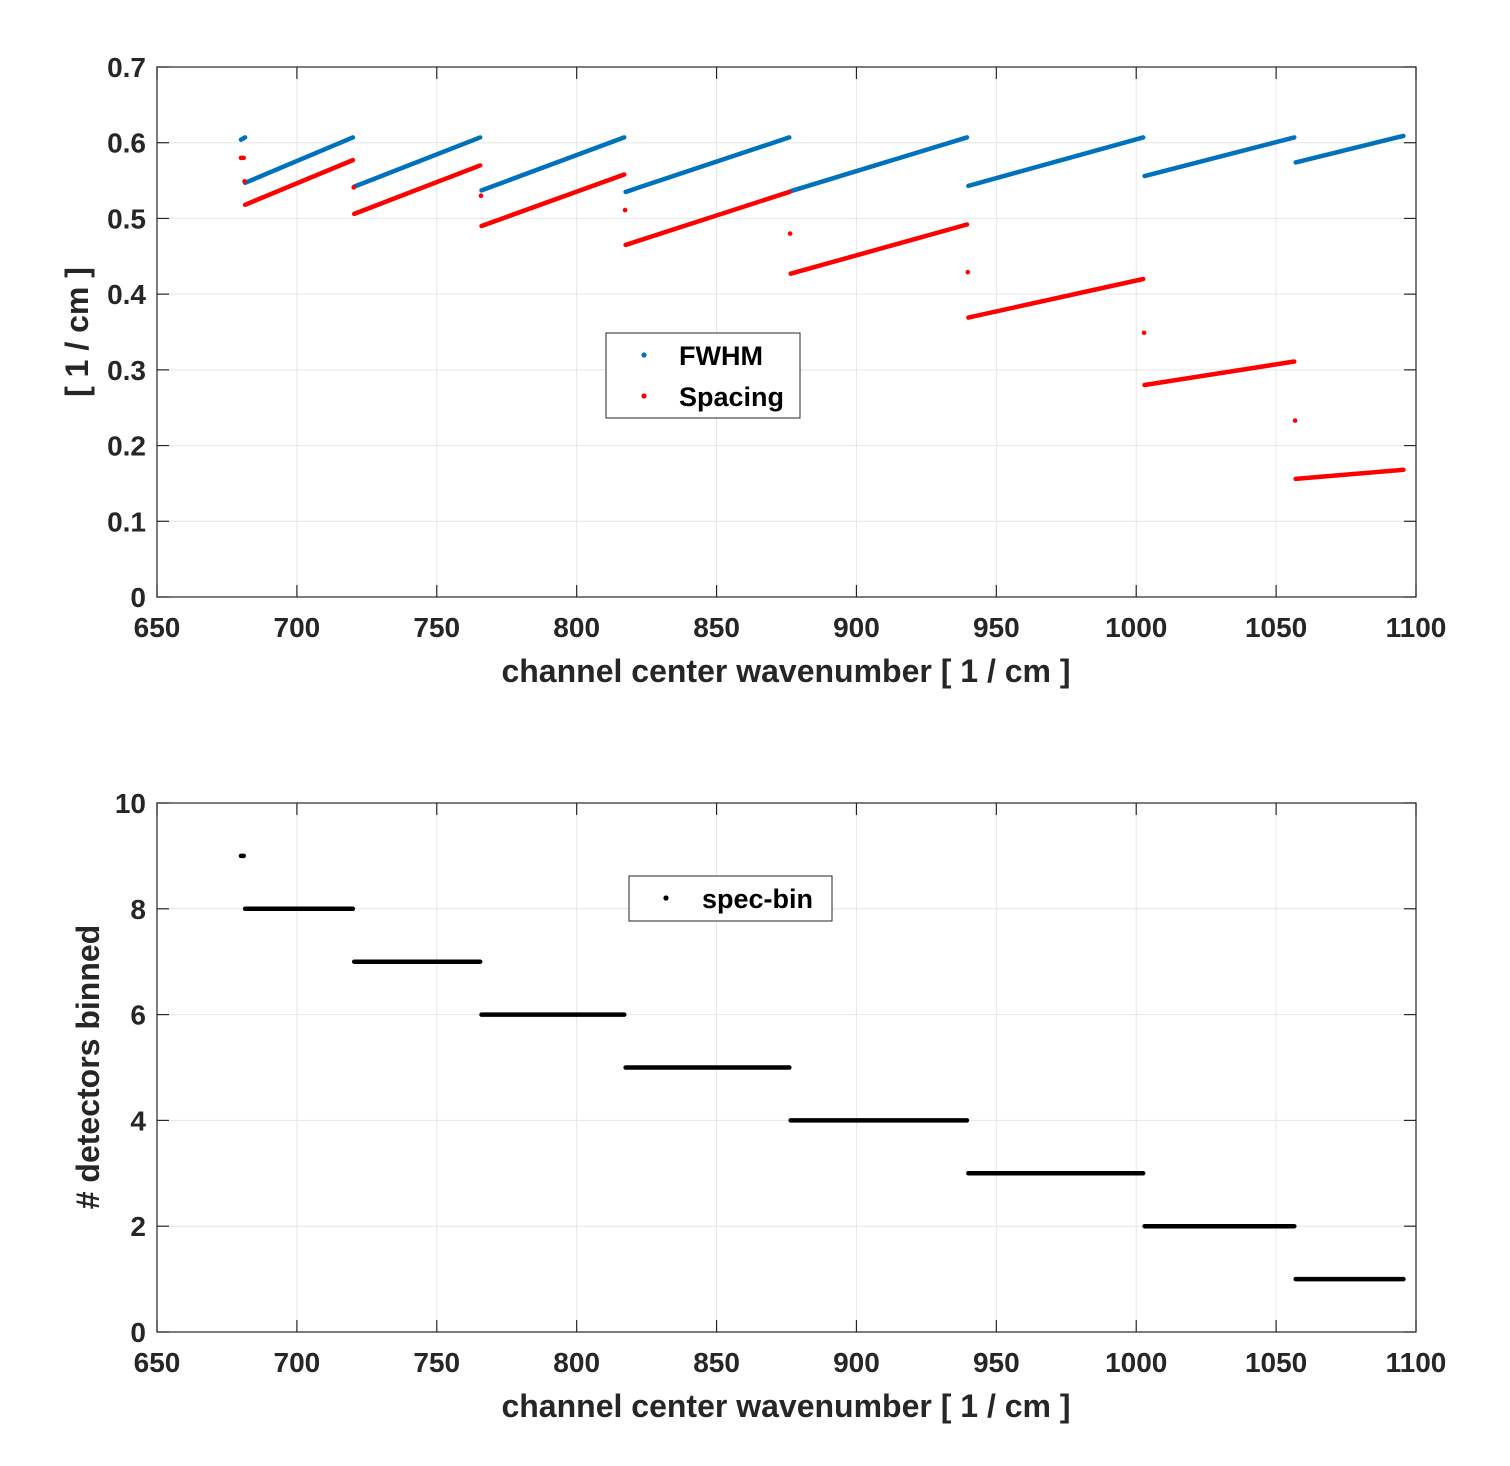  I want to click on legend-label-fwhm: FWHM, so click(721, 356).